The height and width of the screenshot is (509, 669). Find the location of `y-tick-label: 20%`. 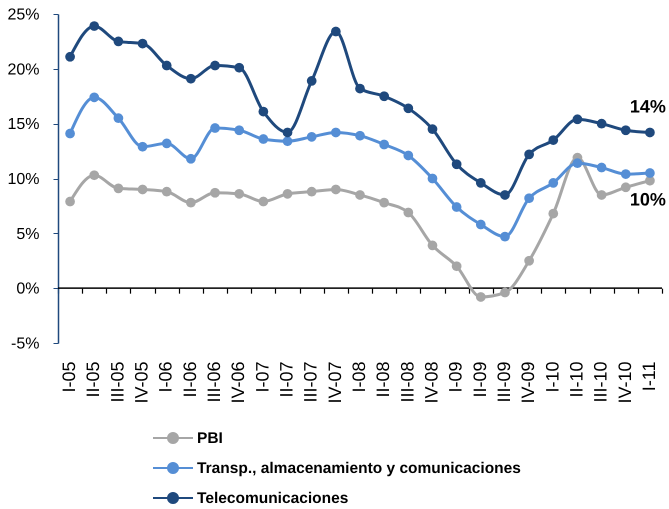

y-tick-label: 20% is located at coordinates (23, 69).